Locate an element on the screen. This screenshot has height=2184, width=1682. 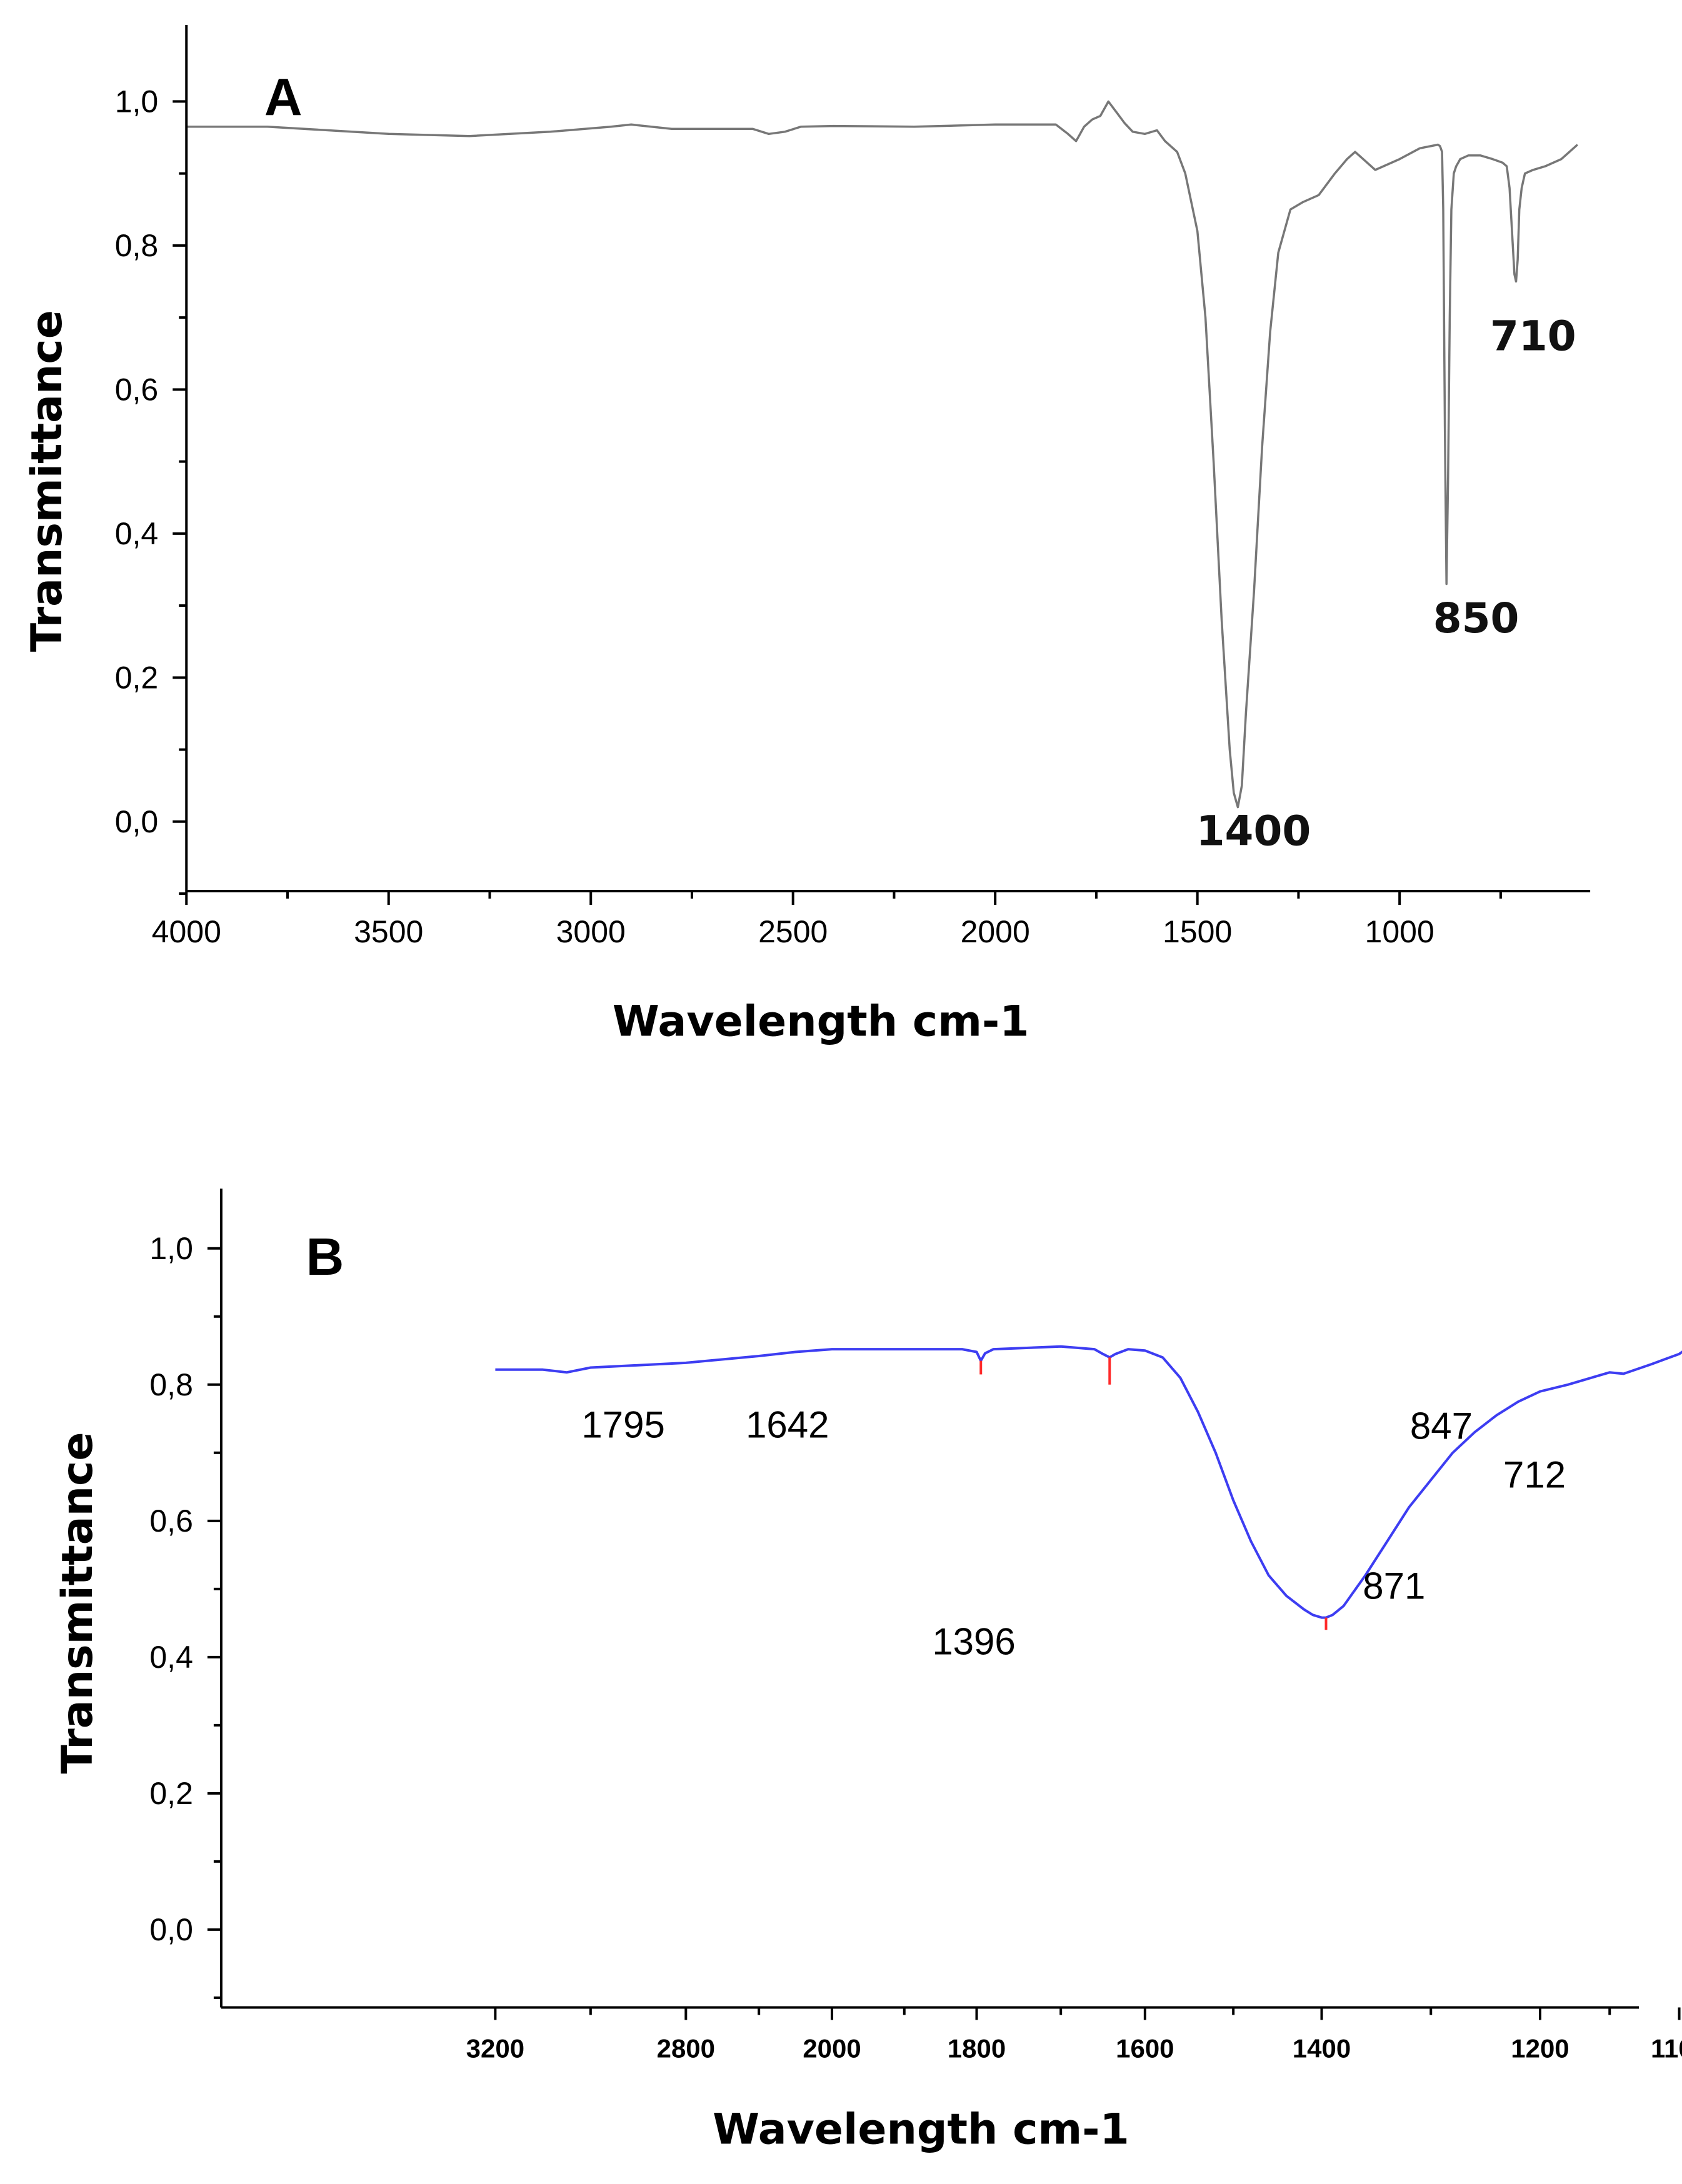
panel-a-y-axis-title: Transmittance is located at coordinates (47, 481).